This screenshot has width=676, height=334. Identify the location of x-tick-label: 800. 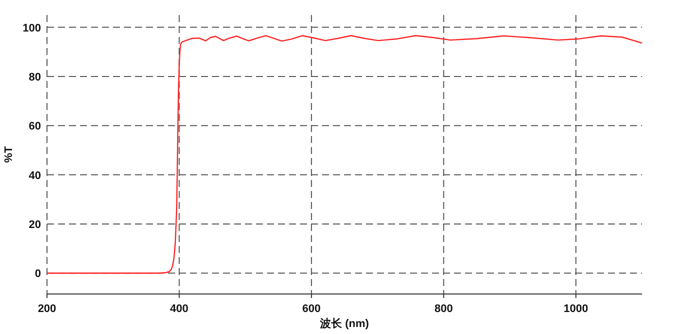
(443, 309).